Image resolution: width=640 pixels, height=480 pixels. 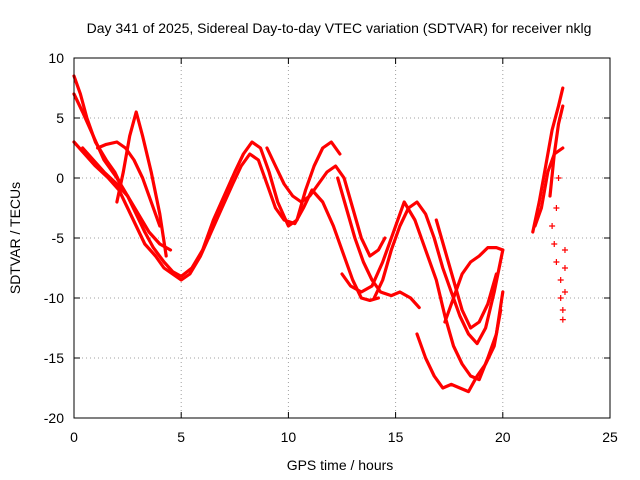 What do you see at coordinates (289, 437) in the screenshot?
I see `x-tick-label: 10` at bounding box center [289, 437].